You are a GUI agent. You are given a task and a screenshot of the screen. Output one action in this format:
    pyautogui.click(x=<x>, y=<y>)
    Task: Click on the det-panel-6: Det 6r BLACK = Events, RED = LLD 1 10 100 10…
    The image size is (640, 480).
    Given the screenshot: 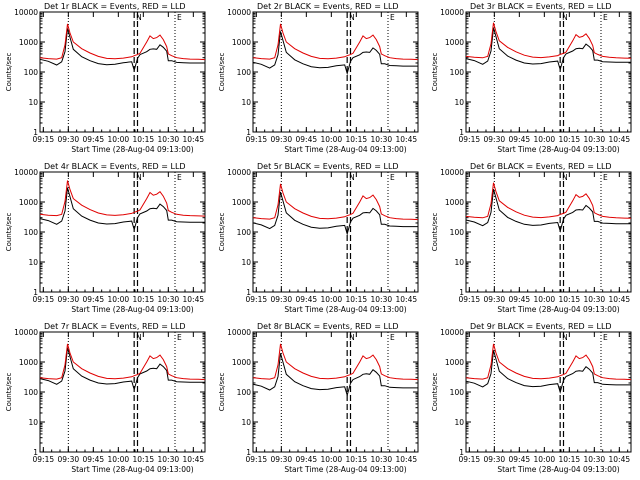 What is the action you would take?
    pyautogui.click(x=531, y=238)
    